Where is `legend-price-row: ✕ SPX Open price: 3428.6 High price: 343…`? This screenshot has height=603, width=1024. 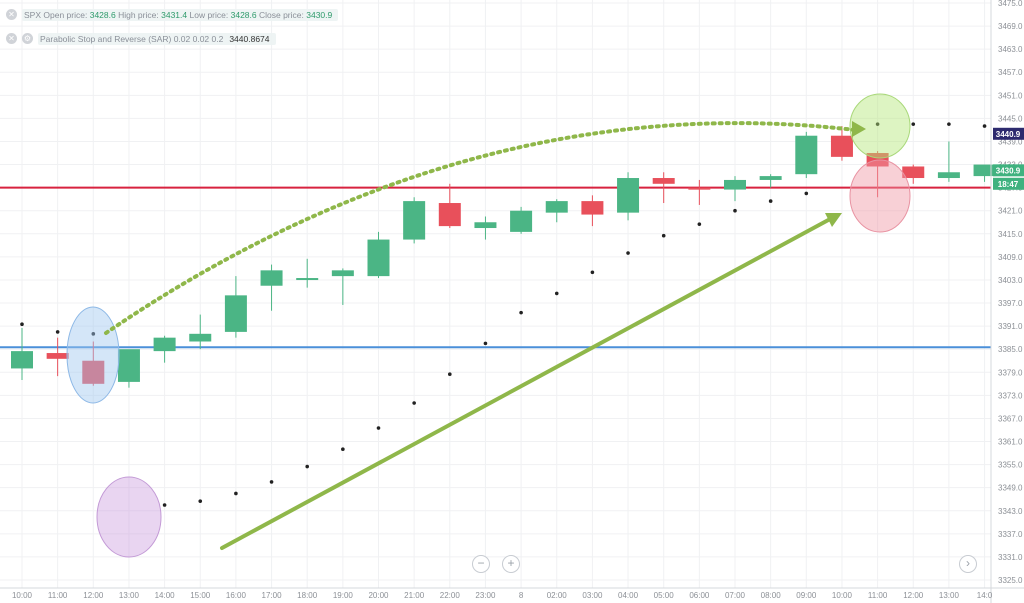 legend-price-row: ✕ SPX Open price: 3428.6 High price: 343… is located at coordinates (172, 14).